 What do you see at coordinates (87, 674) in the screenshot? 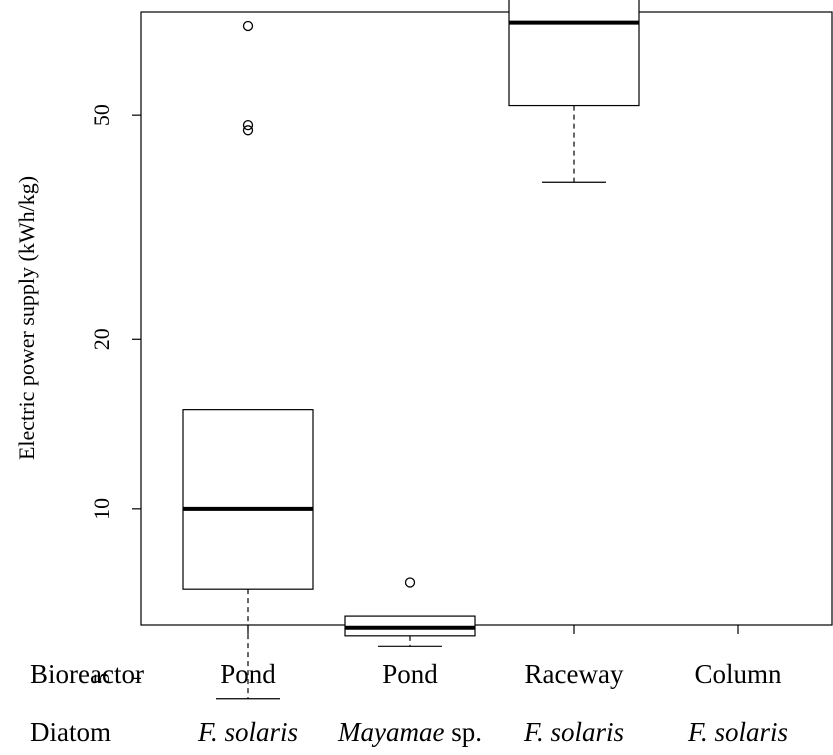
I see `row-label: Bioreactor` at bounding box center [87, 674].